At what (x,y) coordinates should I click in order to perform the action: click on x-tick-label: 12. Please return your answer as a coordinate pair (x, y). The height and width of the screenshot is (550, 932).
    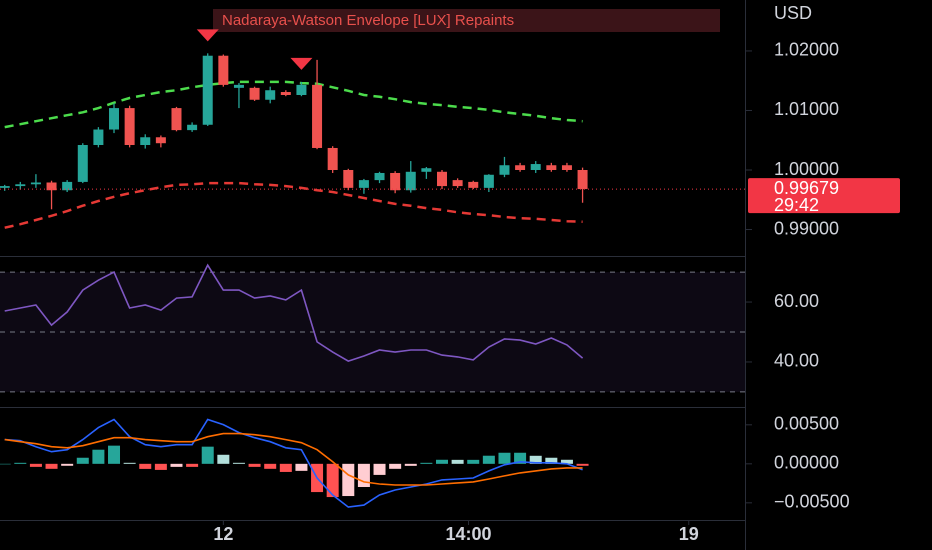
    Looking at the image, I should click on (223, 534).